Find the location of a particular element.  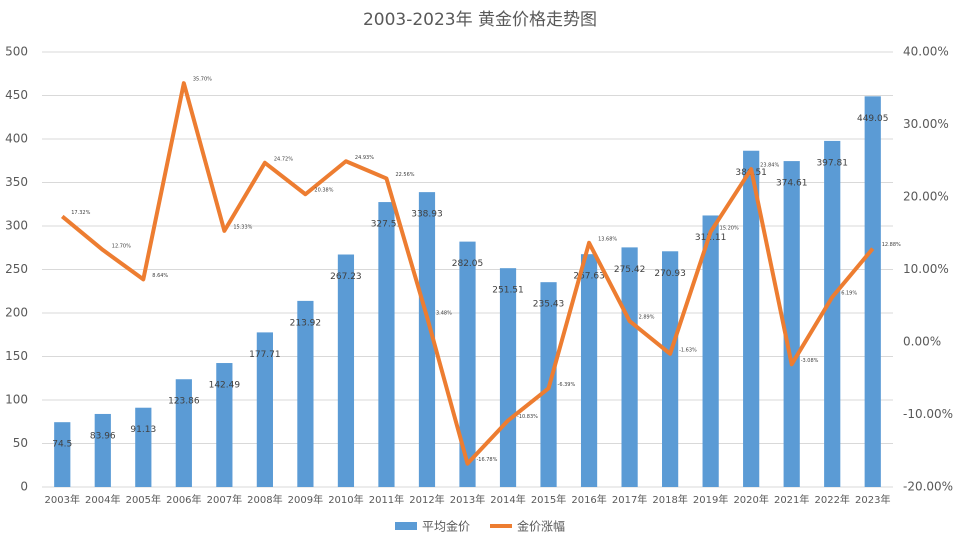

bar-value-label: 275.42 is located at coordinates (630, 270).